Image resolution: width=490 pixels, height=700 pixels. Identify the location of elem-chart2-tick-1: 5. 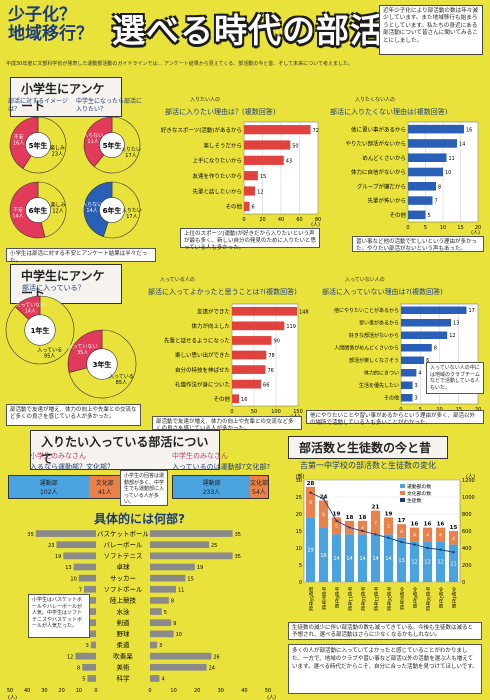
(425, 228).